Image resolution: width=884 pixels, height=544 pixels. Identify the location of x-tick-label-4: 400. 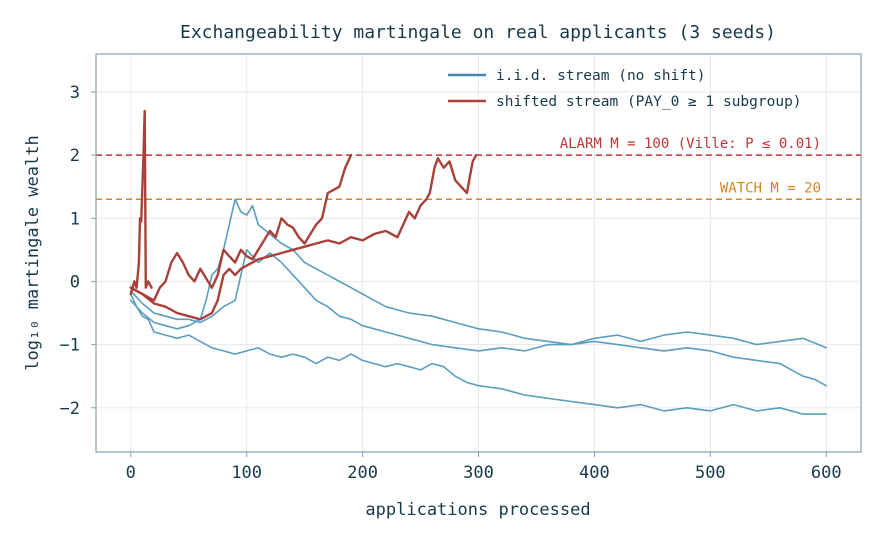
(594, 473).